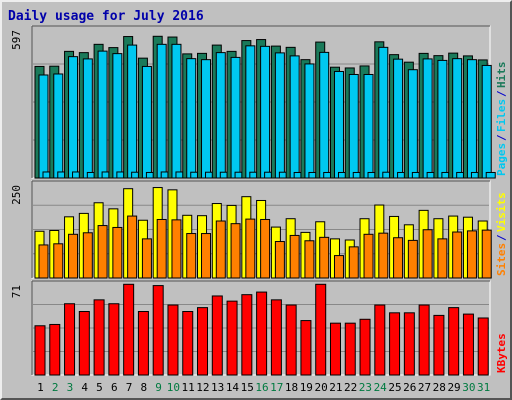  Describe the element at coordinates (233, 387) in the screenshot. I see `xtick-label: 14` at that location.